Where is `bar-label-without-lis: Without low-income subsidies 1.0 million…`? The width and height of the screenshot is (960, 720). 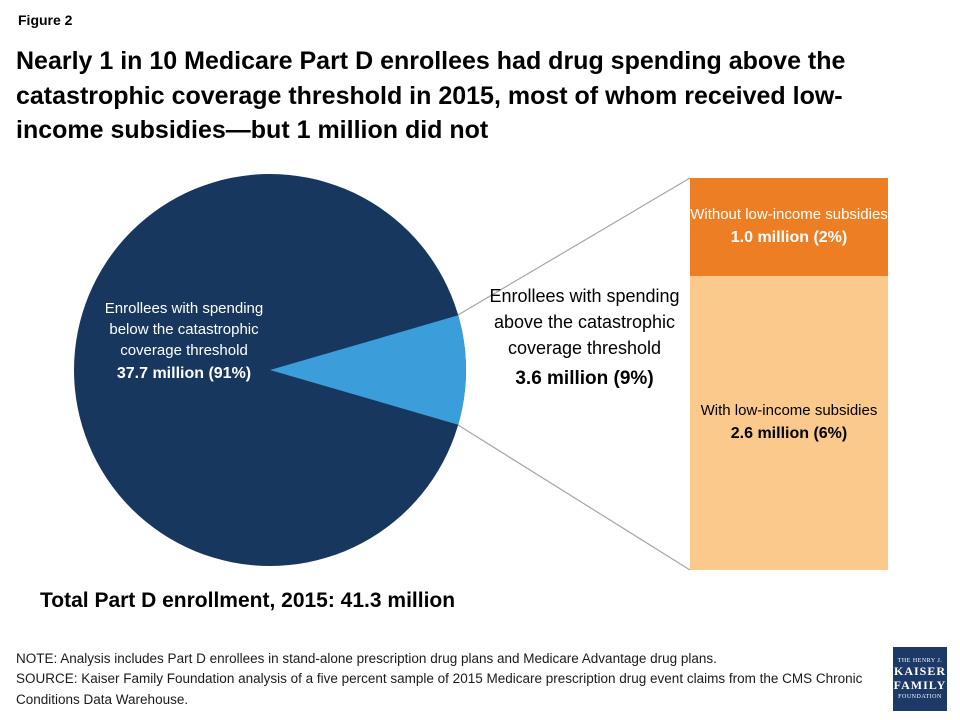
bar-label-without-lis: Without low-income subsidies 1.0 million… is located at coordinates (789, 227).